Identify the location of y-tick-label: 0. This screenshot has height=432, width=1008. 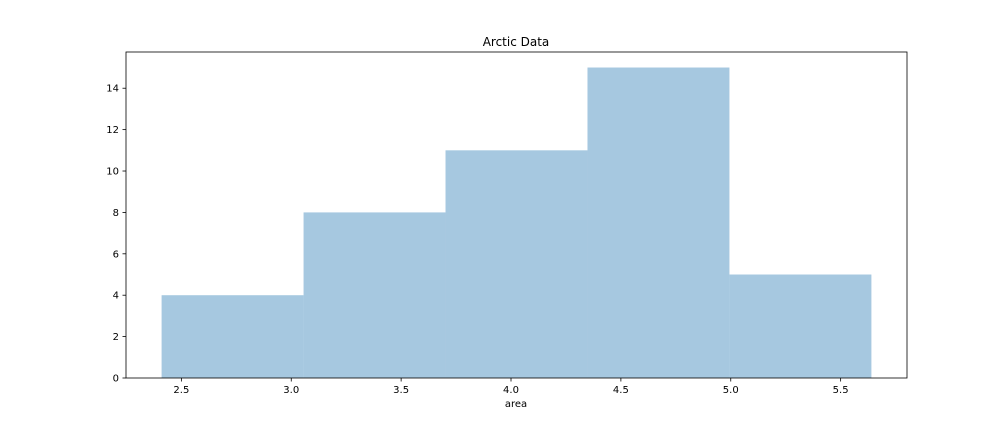
(116, 379).